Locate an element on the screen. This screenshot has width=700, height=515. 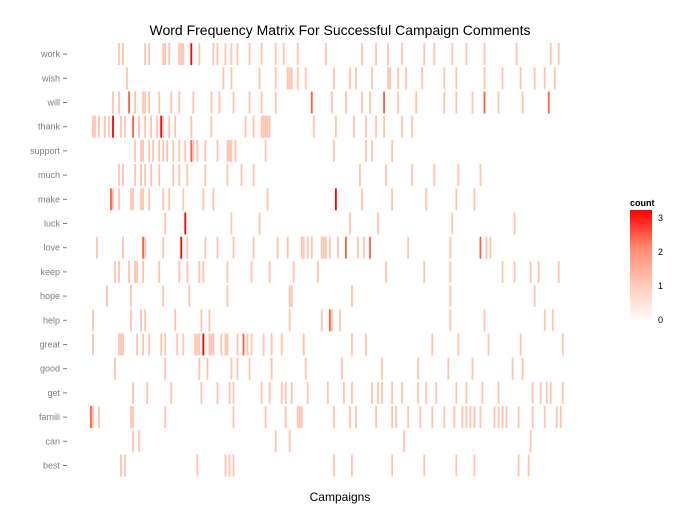
legend-colorbar is located at coordinates (641, 266).